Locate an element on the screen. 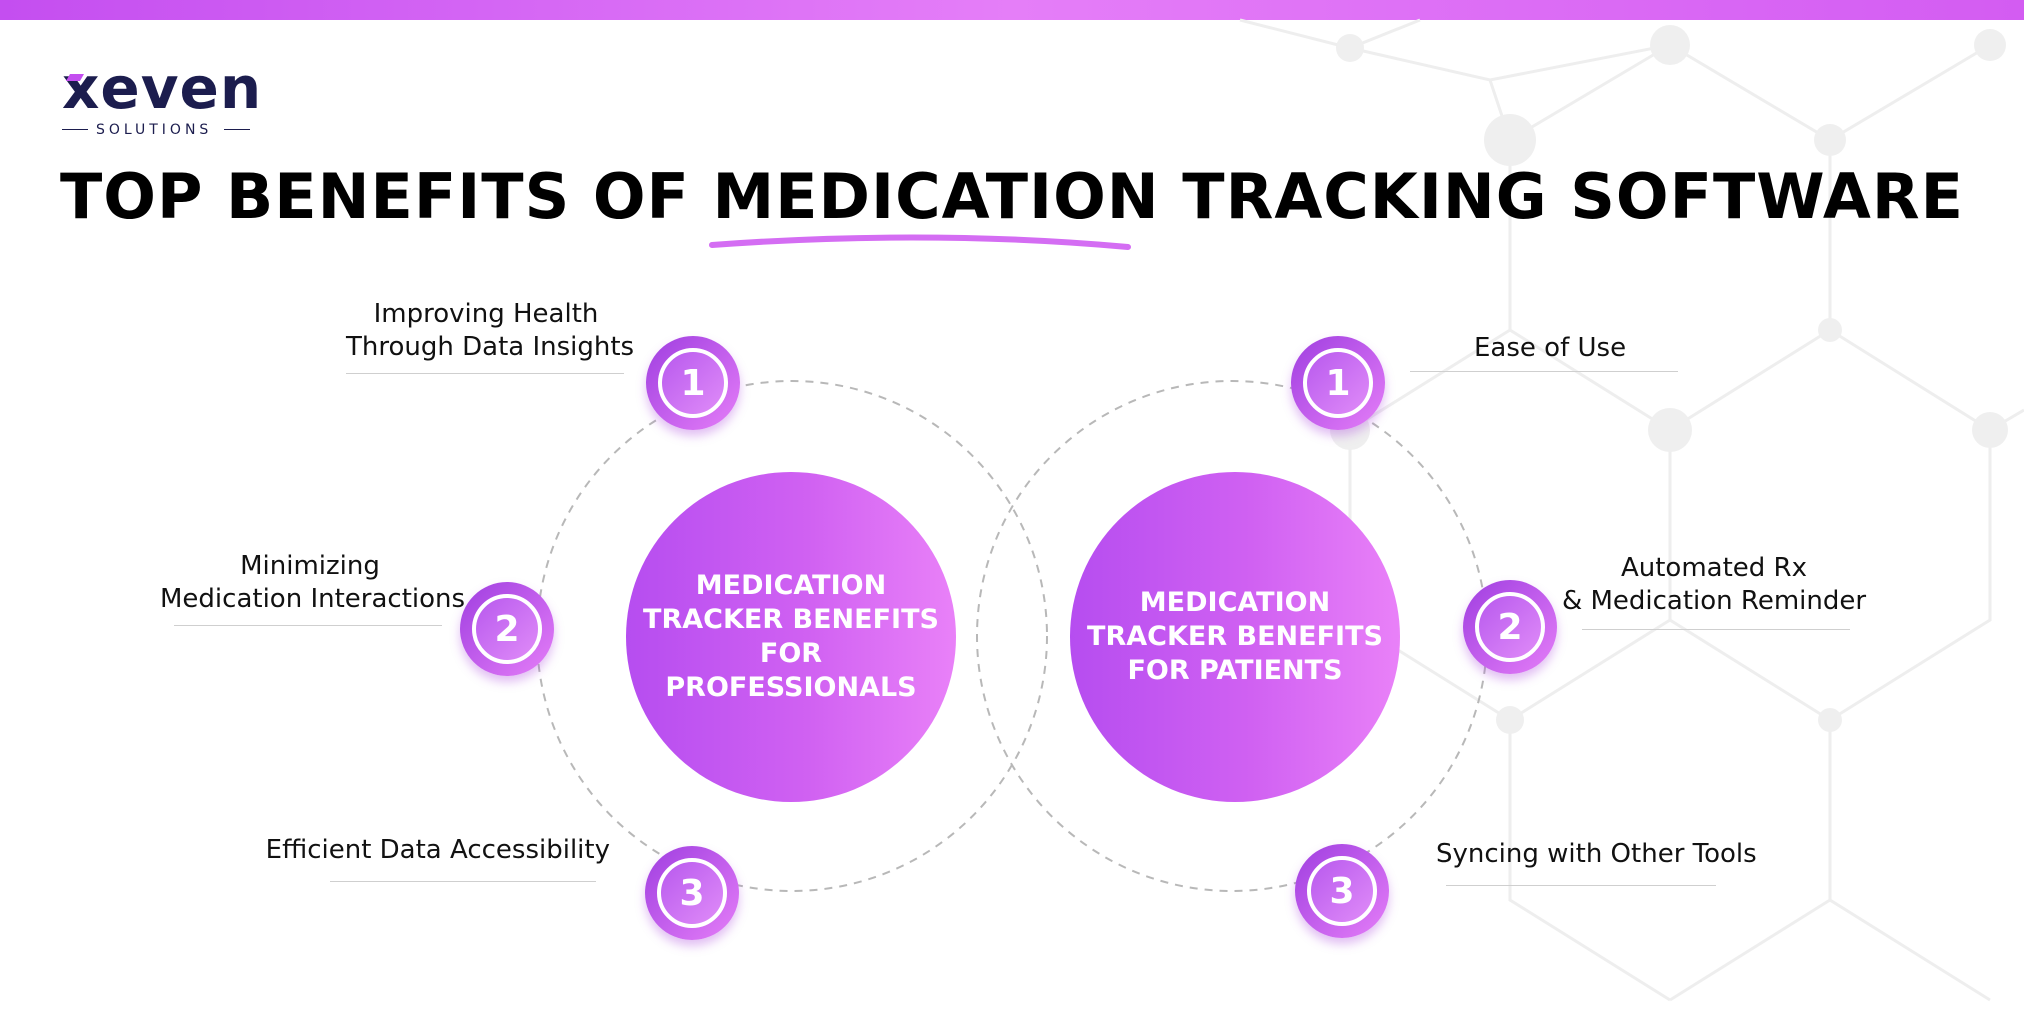 The width and height of the screenshot is (2024, 1020). professionals-item-3-rule is located at coordinates (463, 881).